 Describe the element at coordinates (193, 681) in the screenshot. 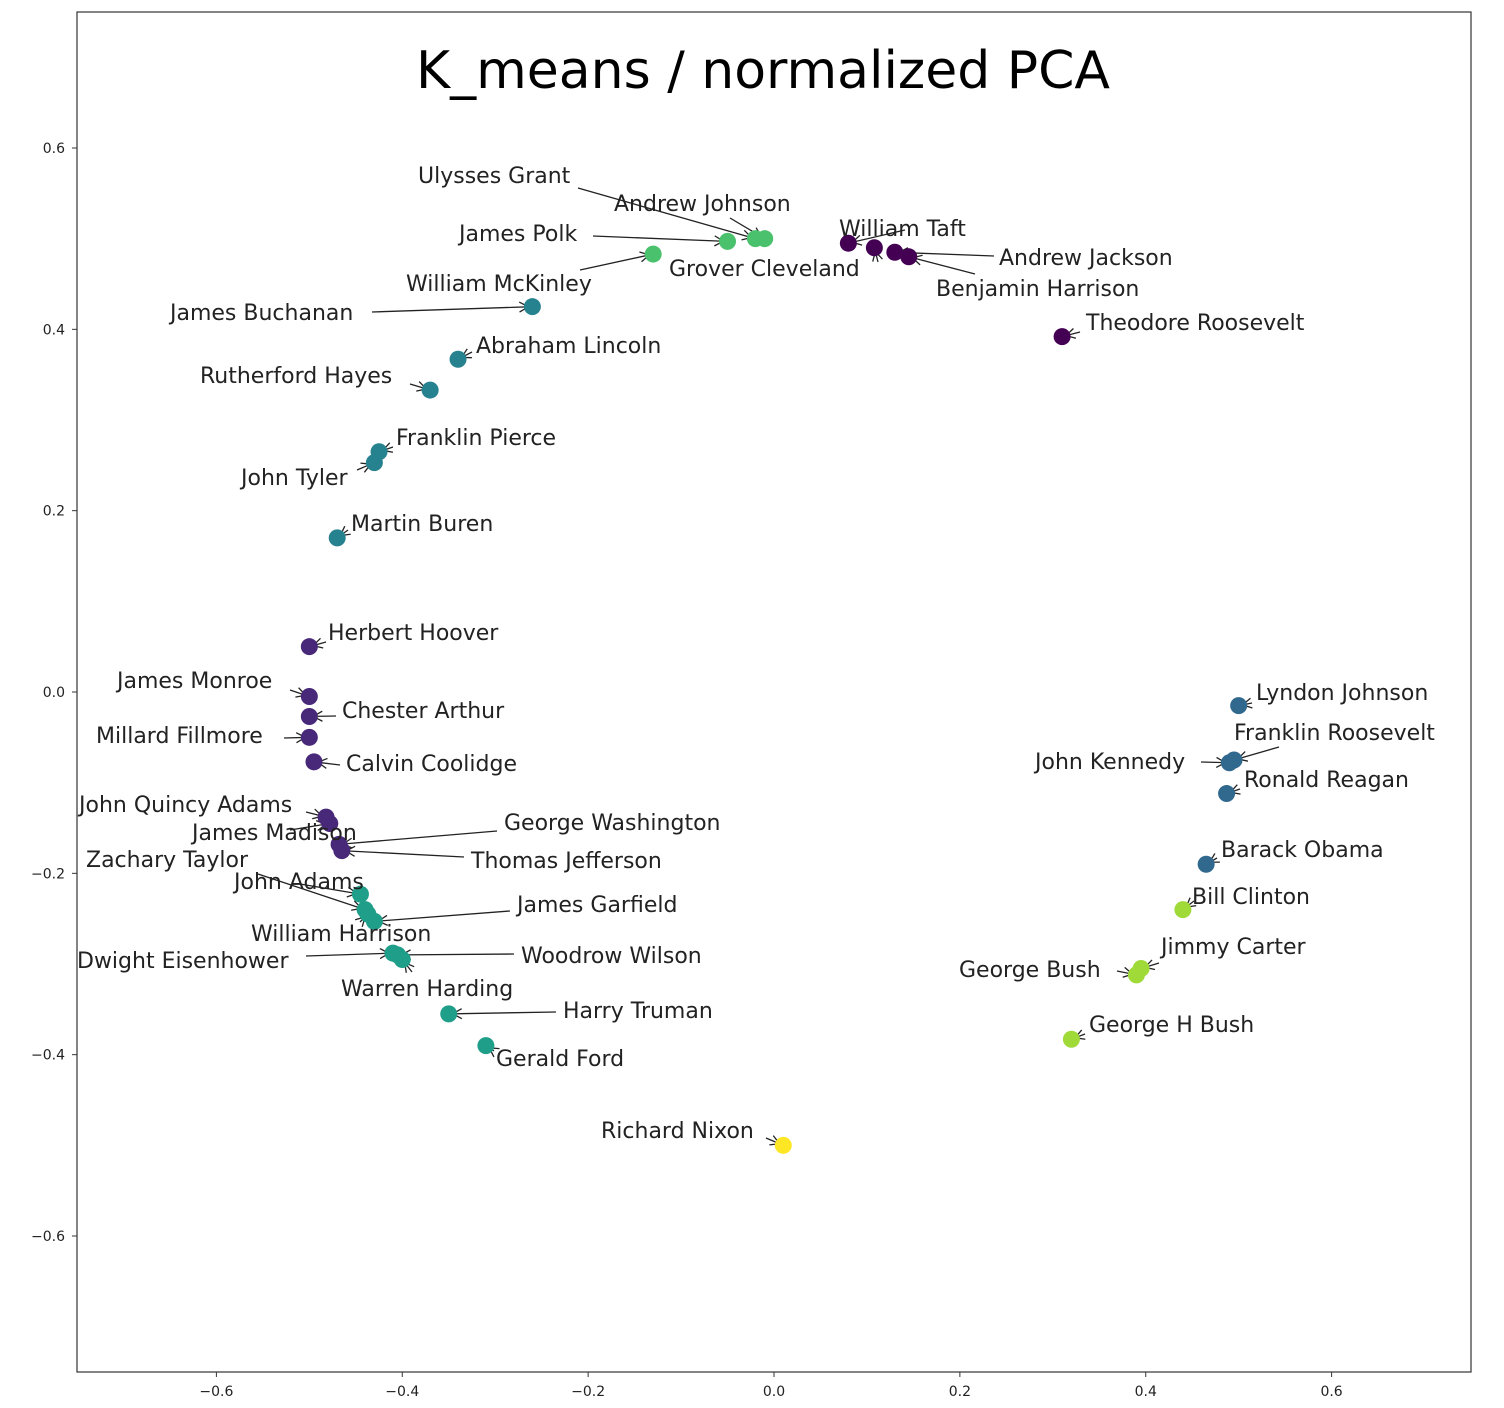

I see `point-label: James Monroe` at that location.